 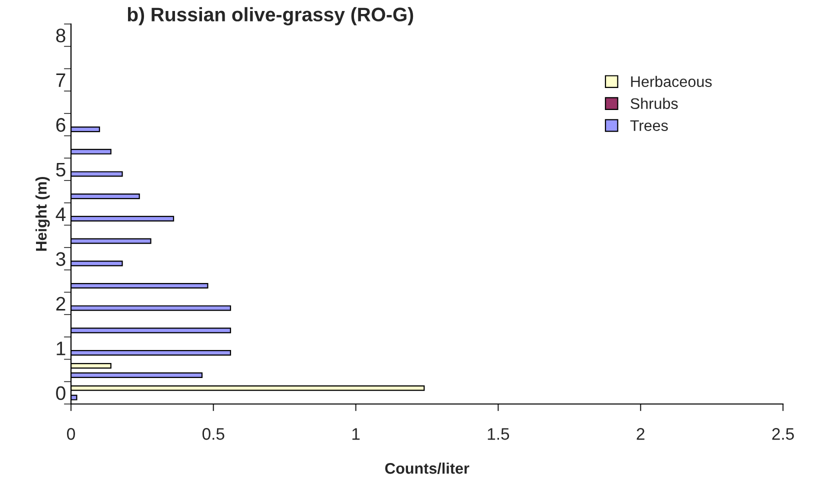 What do you see at coordinates (71, 434) in the screenshot?
I see `x-tick-label: 0` at bounding box center [71, 434].